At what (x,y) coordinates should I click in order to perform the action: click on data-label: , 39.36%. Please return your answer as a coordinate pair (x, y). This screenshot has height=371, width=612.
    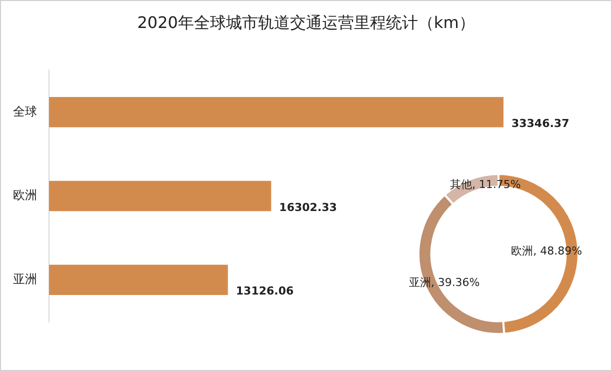
    Looking at the image, I should click on (455, 282).